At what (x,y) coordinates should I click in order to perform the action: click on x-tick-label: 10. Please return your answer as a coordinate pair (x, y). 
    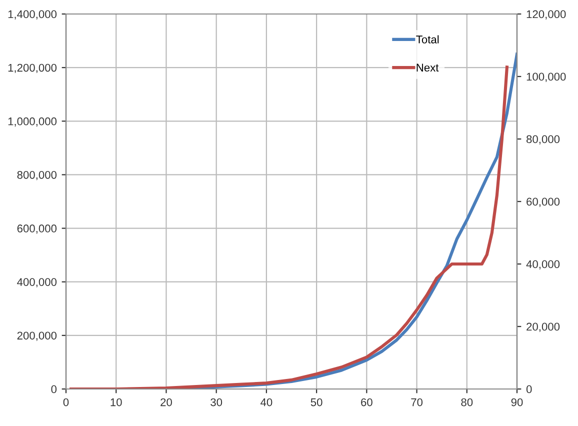
    Looking at the image, I should click on (116, 402).